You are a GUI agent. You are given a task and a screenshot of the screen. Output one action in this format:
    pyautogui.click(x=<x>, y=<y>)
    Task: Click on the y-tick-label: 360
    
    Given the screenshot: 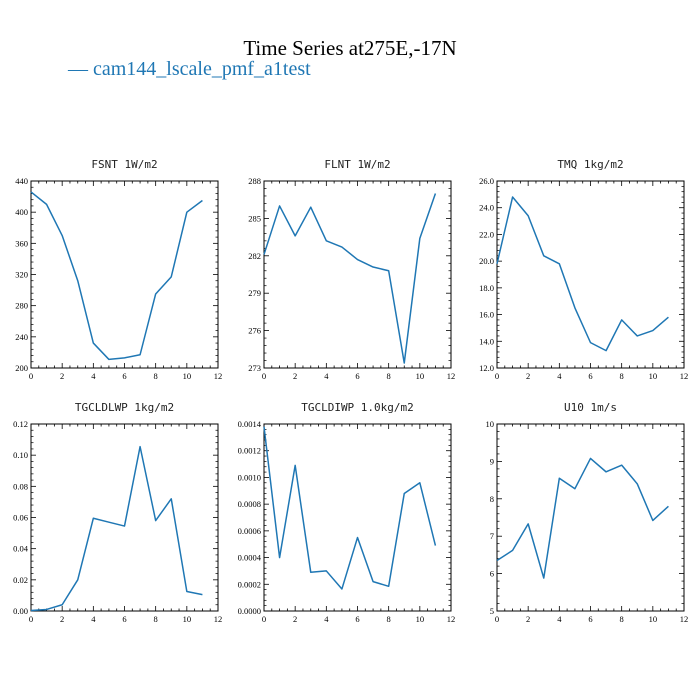 What is the action you would take?
    pyautogui.click(x=21, y=243)
    